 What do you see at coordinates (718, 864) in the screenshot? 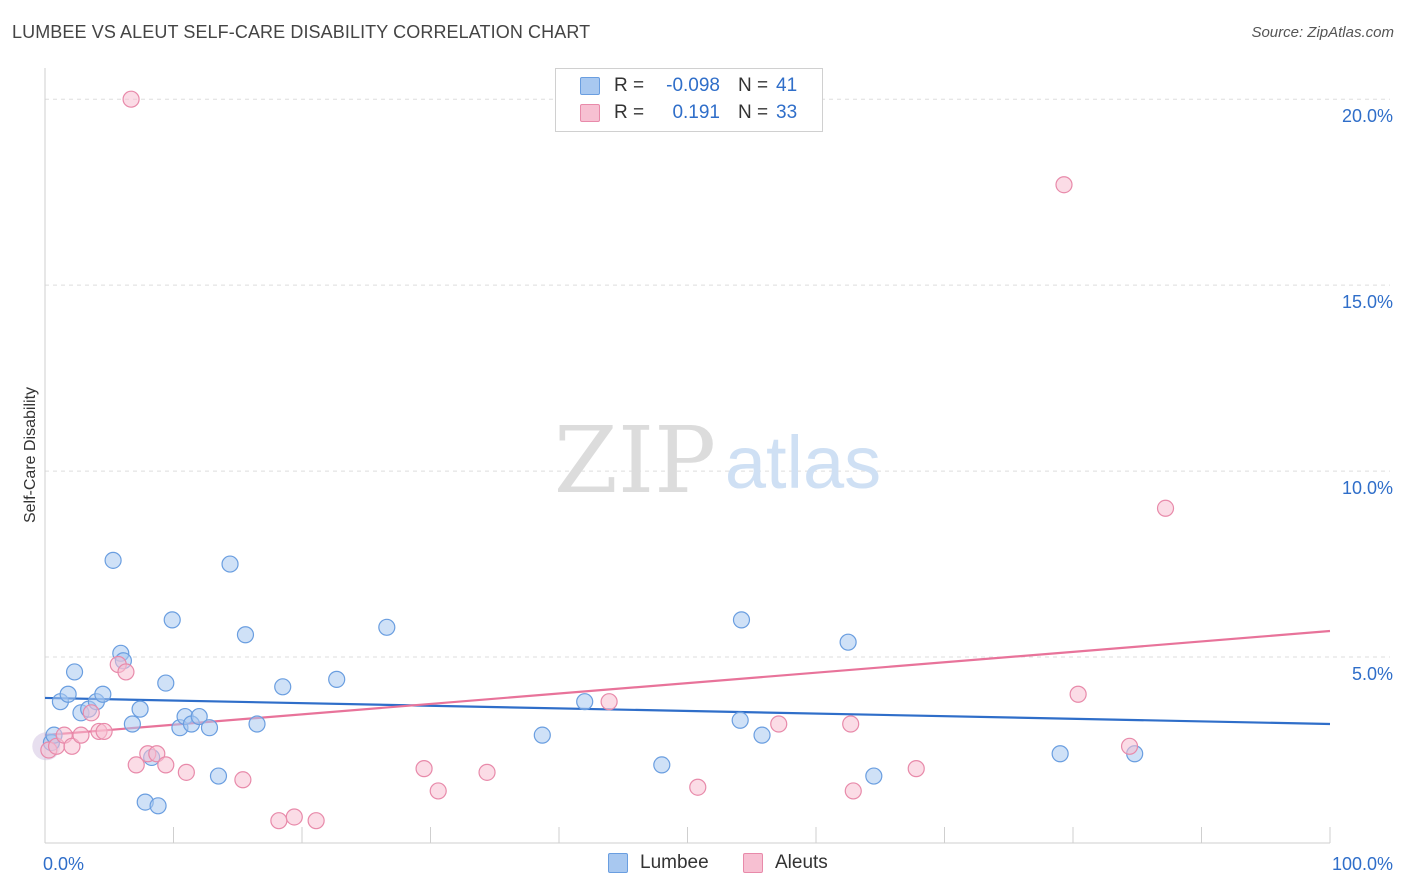
I see `x-tick-labels: 0.0% 100.0%` at bounding box center [718, 864].